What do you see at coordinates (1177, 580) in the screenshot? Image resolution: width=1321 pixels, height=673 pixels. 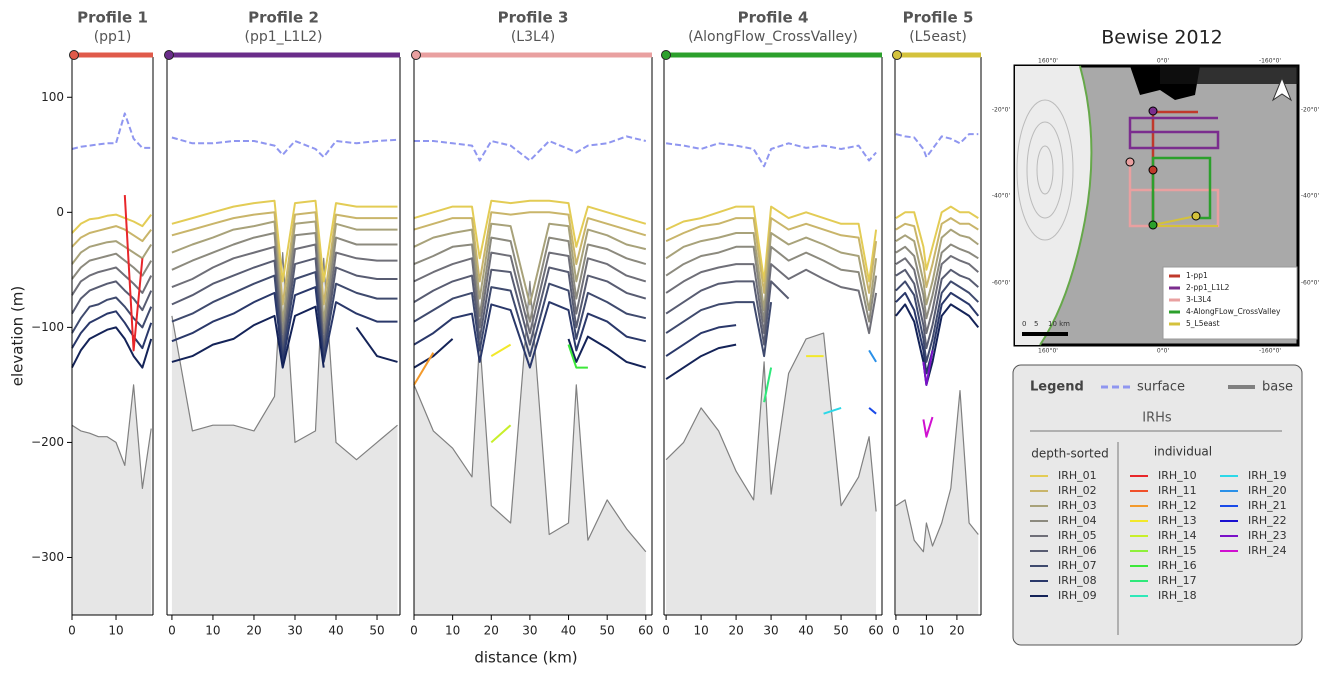 I see `legend-label: IRH_17` at bounding box center [1177, 580].